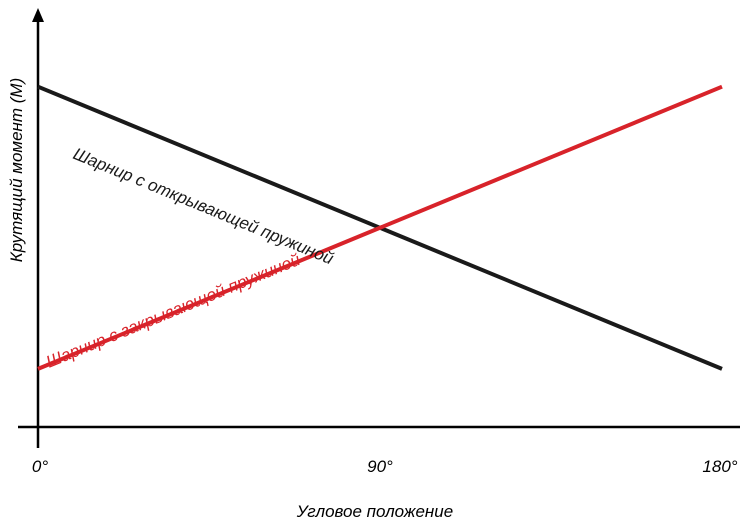 This screenshot has height=524, width=753. I want to click on y-axis-title: Крутящий момент (M), so click(16, 170).